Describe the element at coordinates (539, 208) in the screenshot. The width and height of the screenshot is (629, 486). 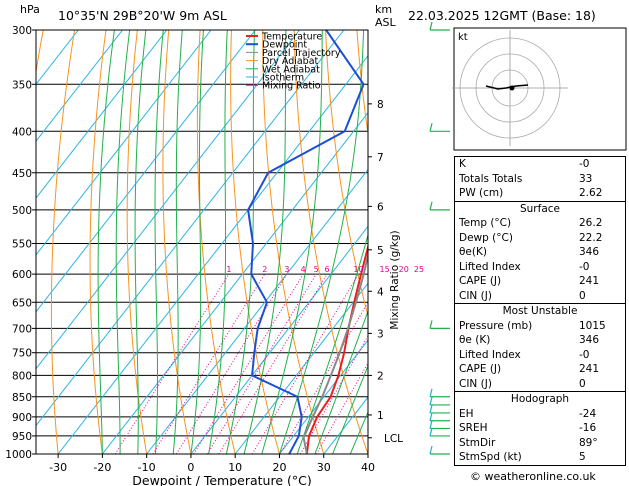
I see `surface-title: Surface` at that location.